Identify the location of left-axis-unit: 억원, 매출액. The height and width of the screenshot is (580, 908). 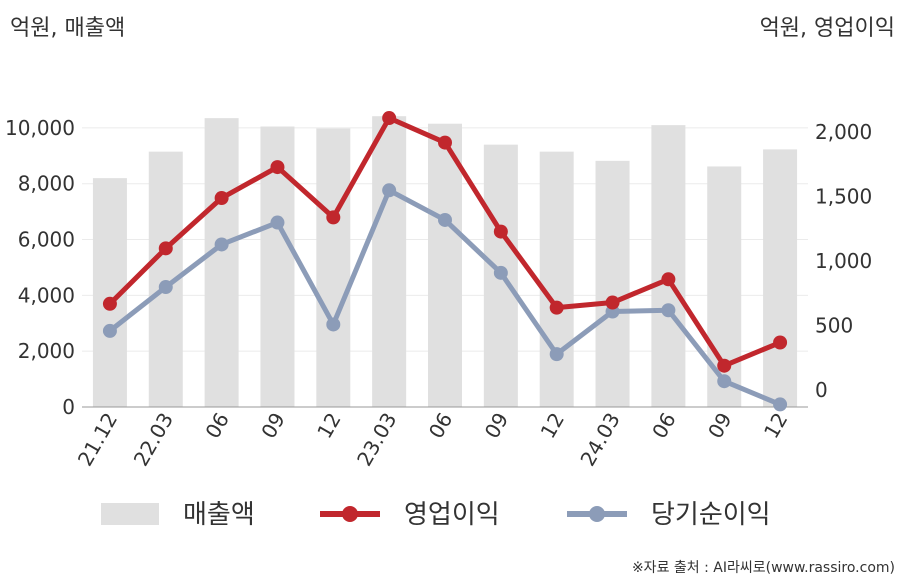
(67, 28).